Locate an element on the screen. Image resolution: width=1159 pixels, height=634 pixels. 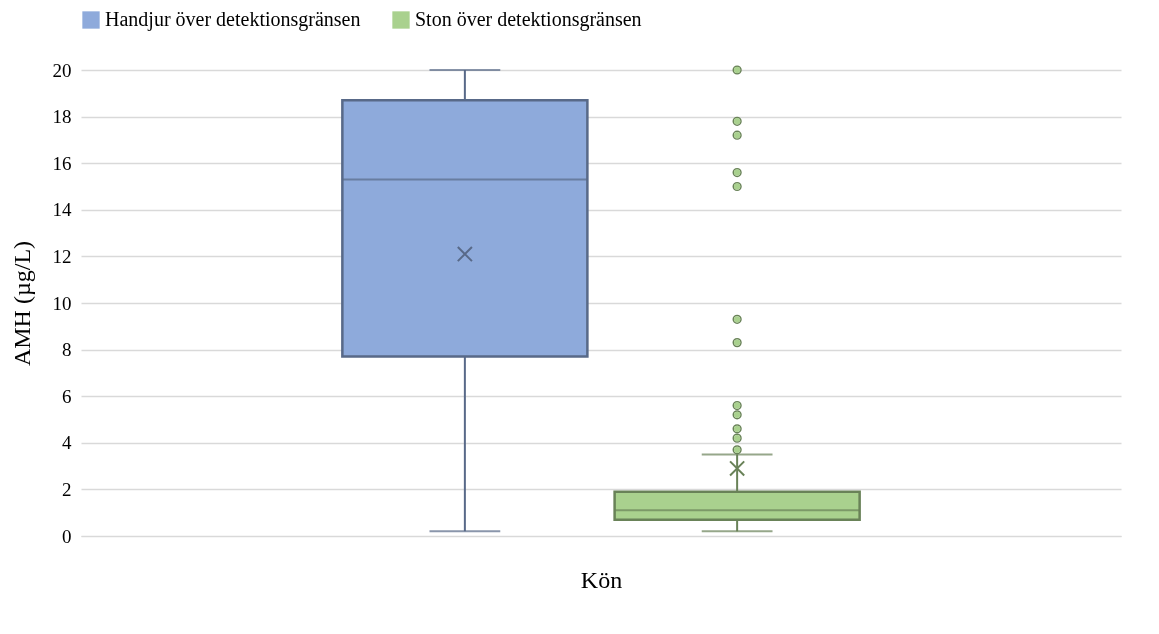
y-tick-label: 8 is located at coordinates (67, 350).